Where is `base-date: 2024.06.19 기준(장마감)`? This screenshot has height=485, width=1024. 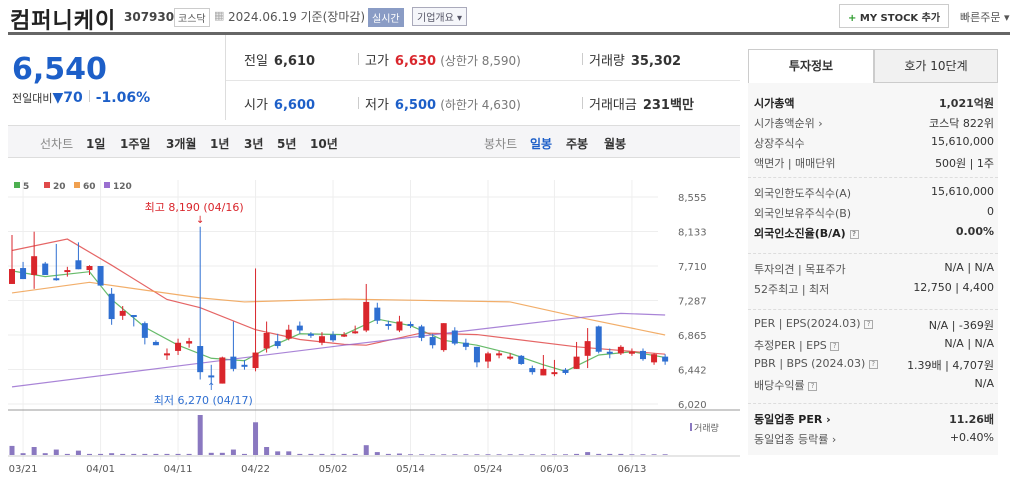
base-date: 2024.06.19 기준(장마감) is located at coordinates (297, 17).